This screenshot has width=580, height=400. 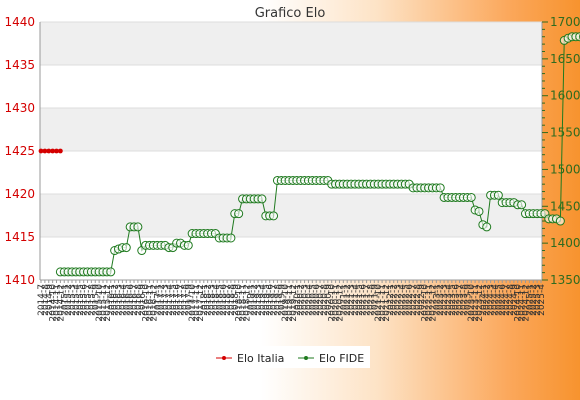 I want to click on x-tick-label: 2024-8, so click(x=511, y=300).